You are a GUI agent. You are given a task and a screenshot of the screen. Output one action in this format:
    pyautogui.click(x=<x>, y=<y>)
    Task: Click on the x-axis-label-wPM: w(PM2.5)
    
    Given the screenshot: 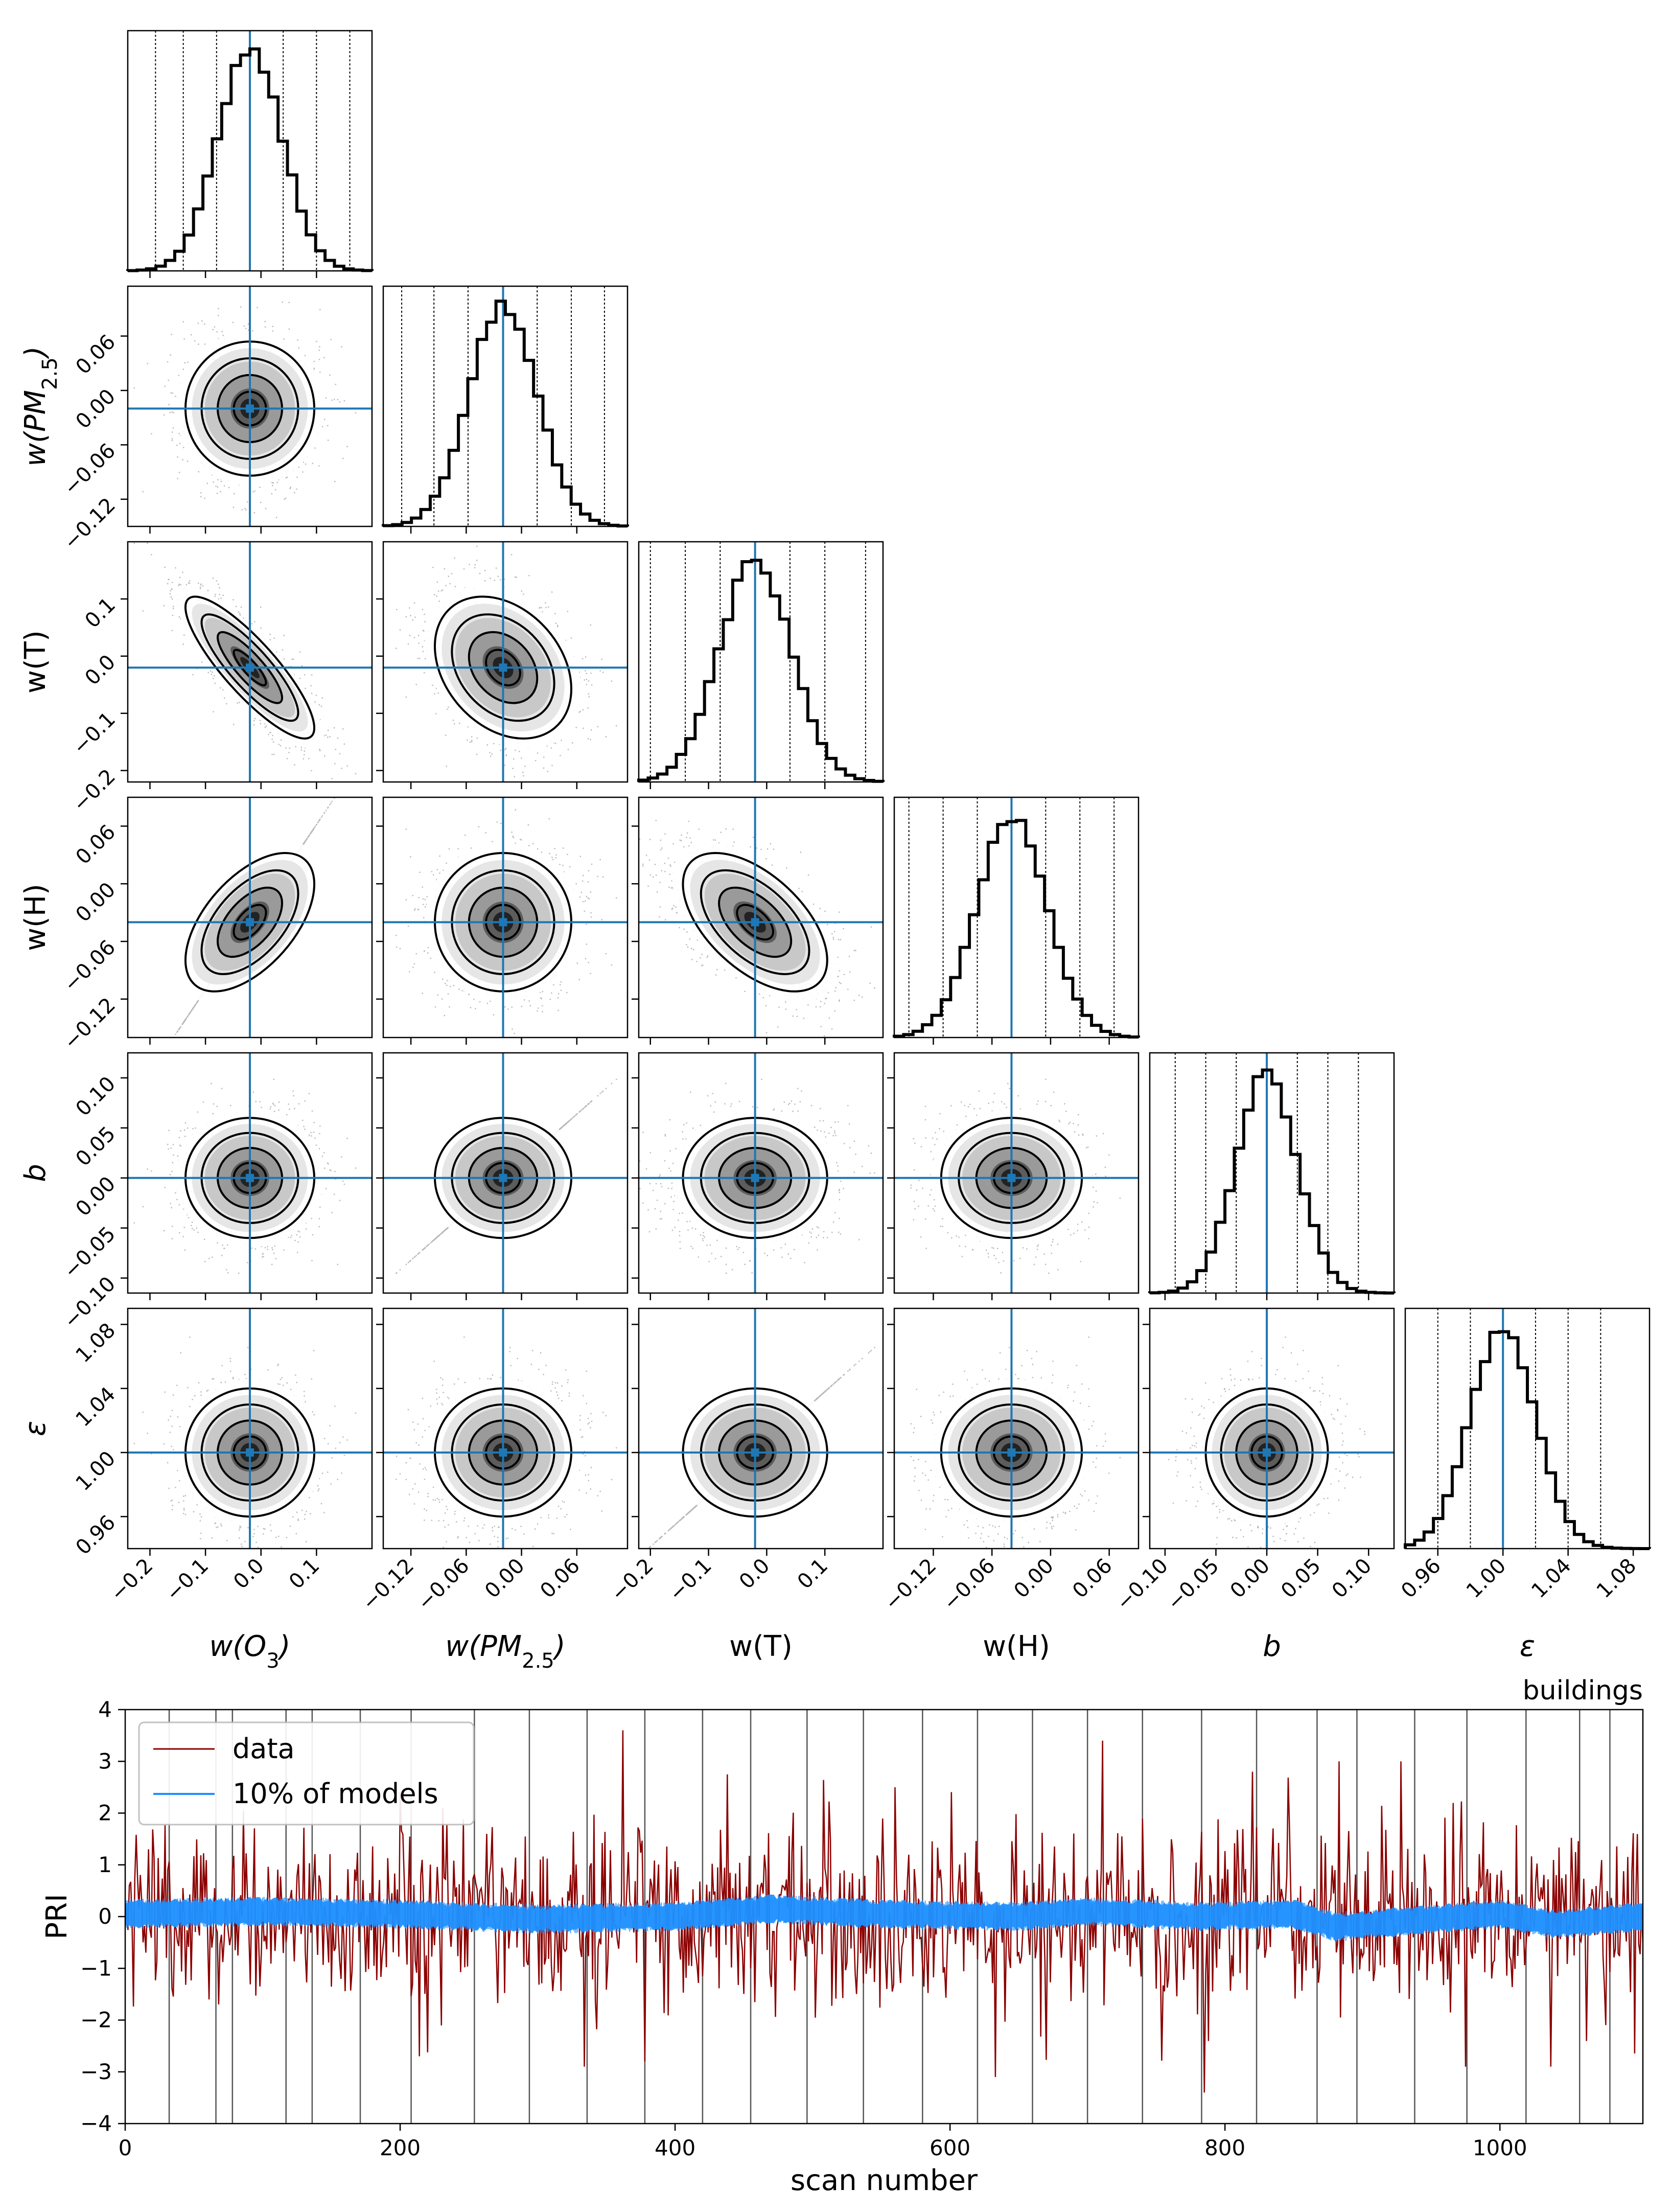 What is the action you would take?
    pyautogui.click(x=505, y=1651)
    